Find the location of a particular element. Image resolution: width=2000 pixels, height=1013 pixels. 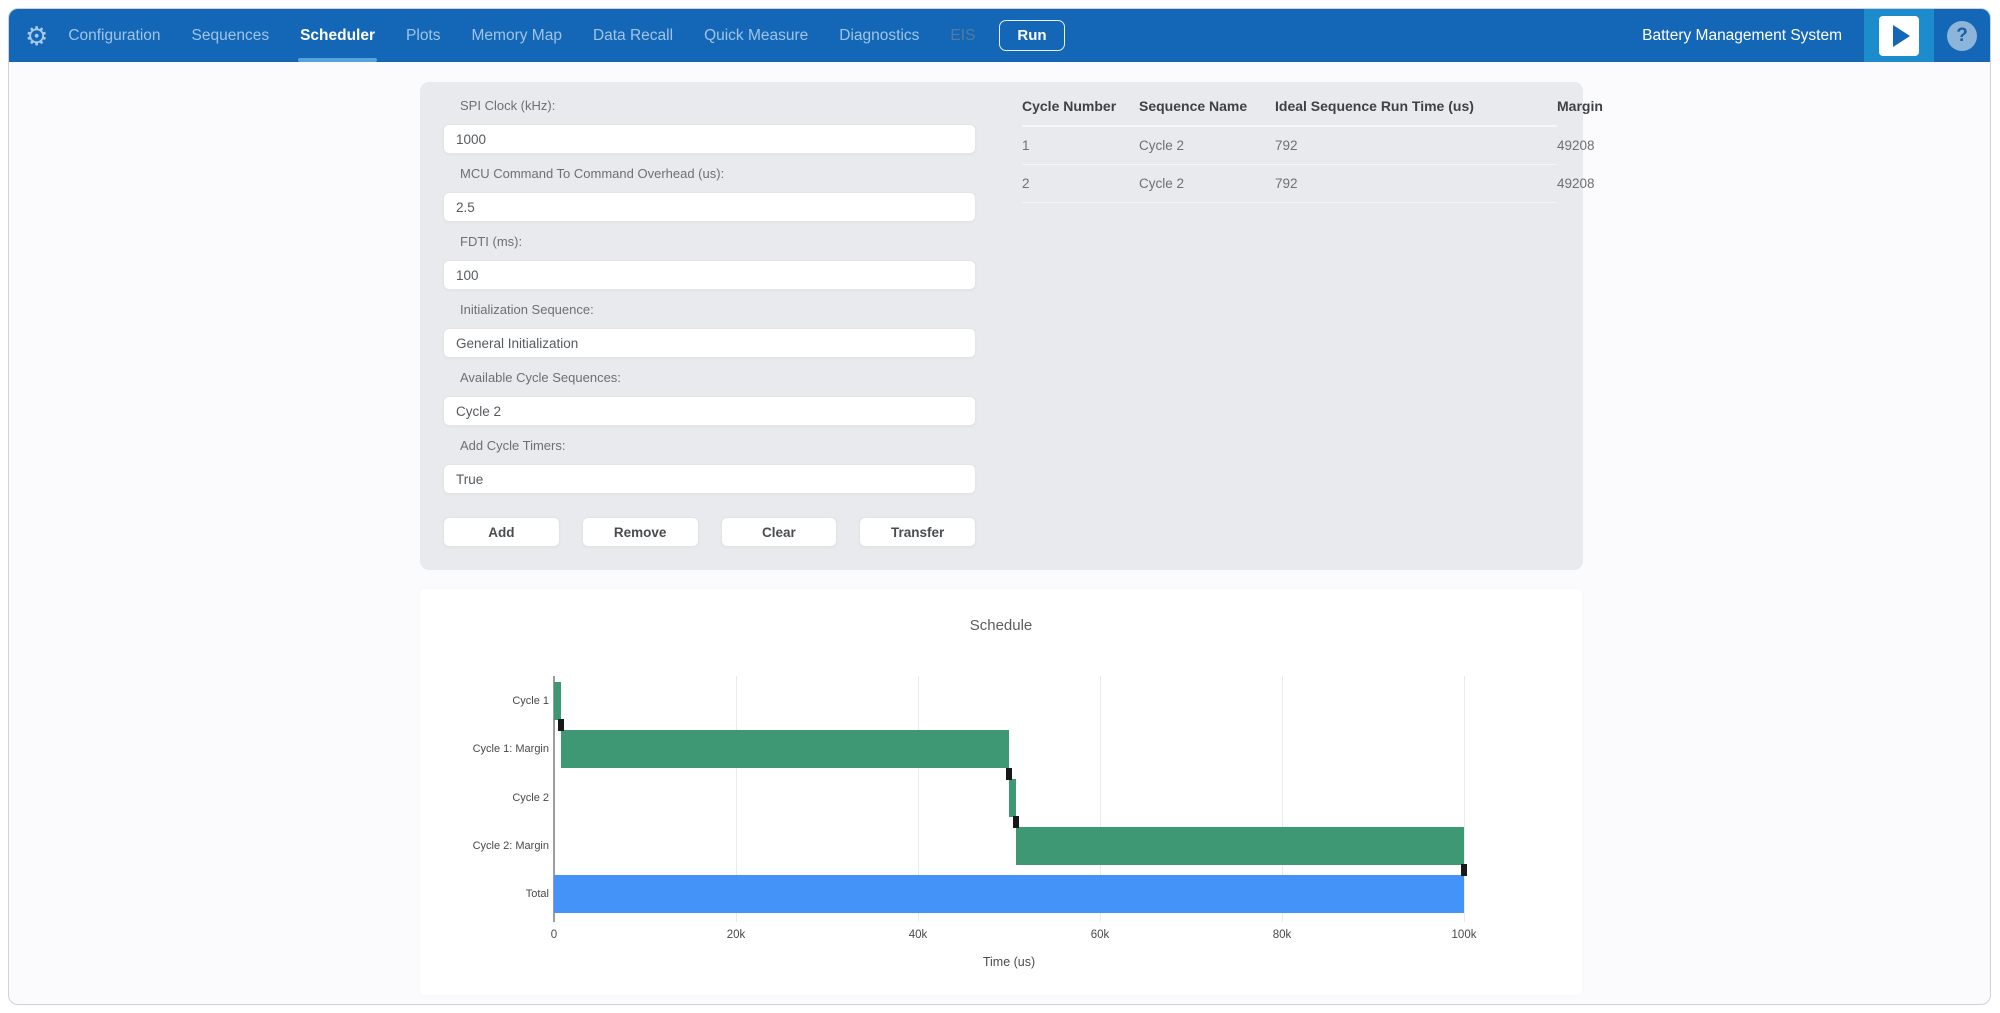

play-triangle-icon is located at coordinates (1901, 35).